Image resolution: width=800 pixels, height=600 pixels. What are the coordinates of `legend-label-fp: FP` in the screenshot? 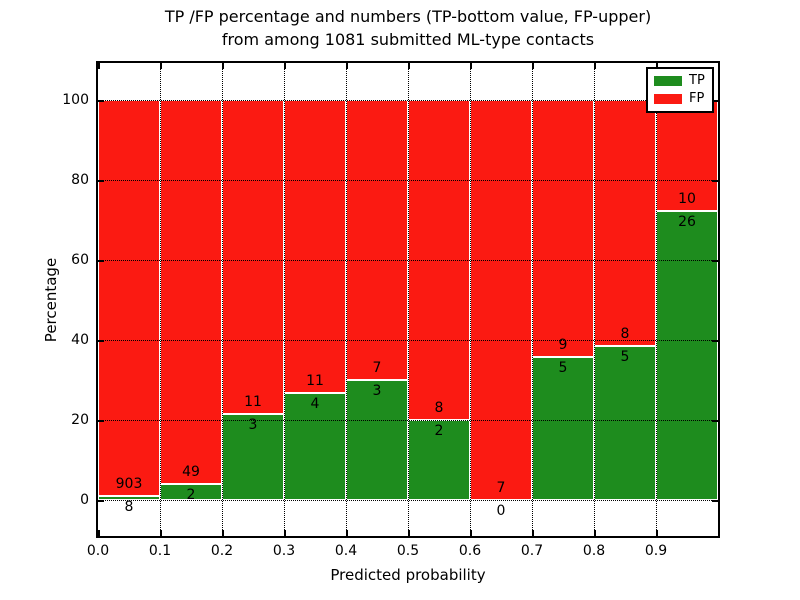 It's located at (697, 98).